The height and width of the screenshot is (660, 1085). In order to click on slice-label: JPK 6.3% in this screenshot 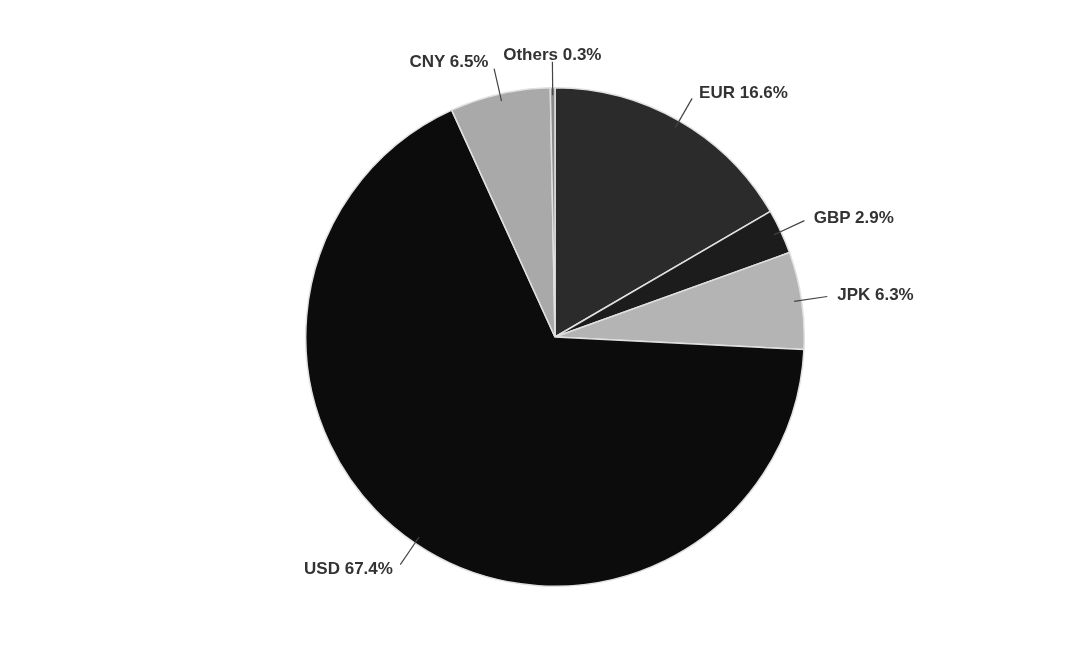, I will do `click(875, 295)`.